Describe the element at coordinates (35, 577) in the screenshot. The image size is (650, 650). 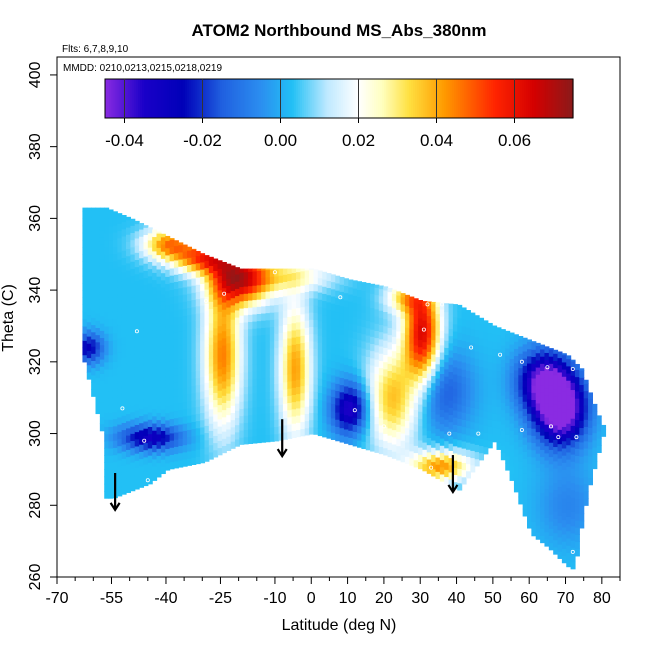
I see `y-tick-label: 260` at that location.